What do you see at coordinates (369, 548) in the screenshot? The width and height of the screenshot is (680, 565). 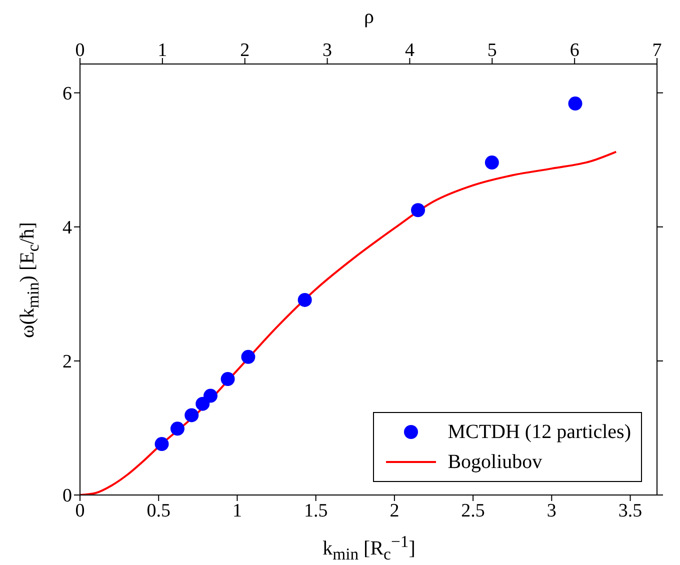 I see `x-axis-title: k$_{min}$ [R$_{c}$$^{−1}$]` at bounding box center [369, 548].